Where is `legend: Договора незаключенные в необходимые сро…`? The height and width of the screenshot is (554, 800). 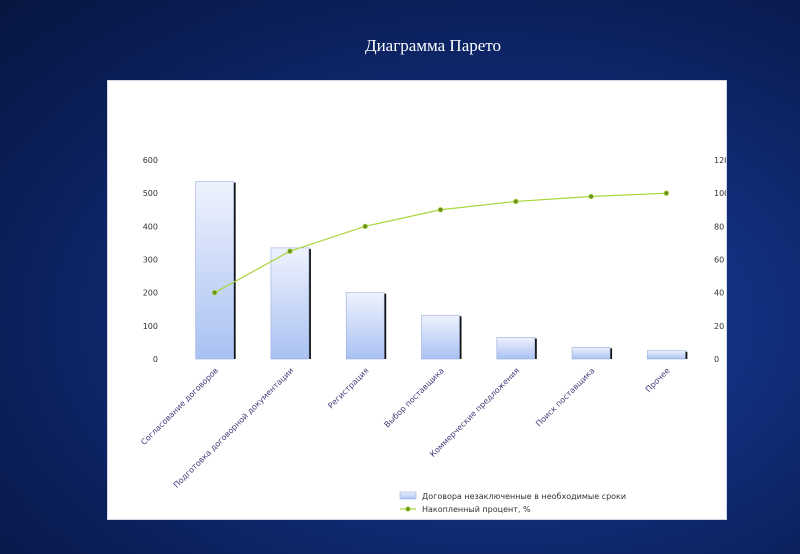 legend: Договора незаключенные в необходимые сро… is located at coordinates (512, 502).